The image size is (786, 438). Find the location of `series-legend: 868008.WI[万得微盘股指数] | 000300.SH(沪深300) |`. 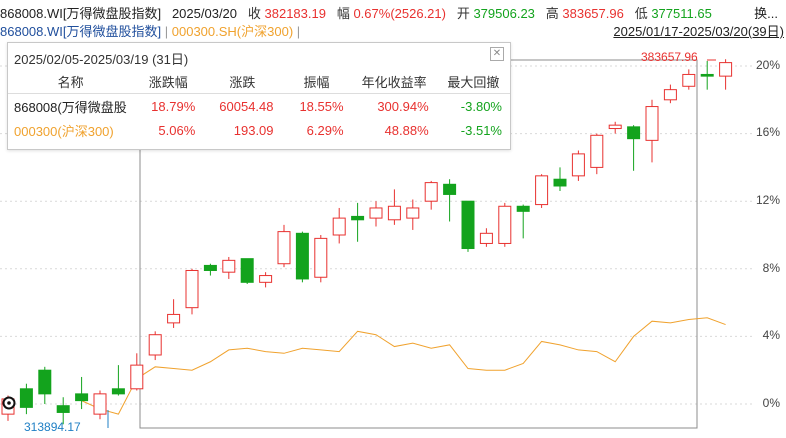

series-legend: 868008.WI[万得微盘股指数] | 000300.SH(沪深300) | is located at coordinates (150, 30).